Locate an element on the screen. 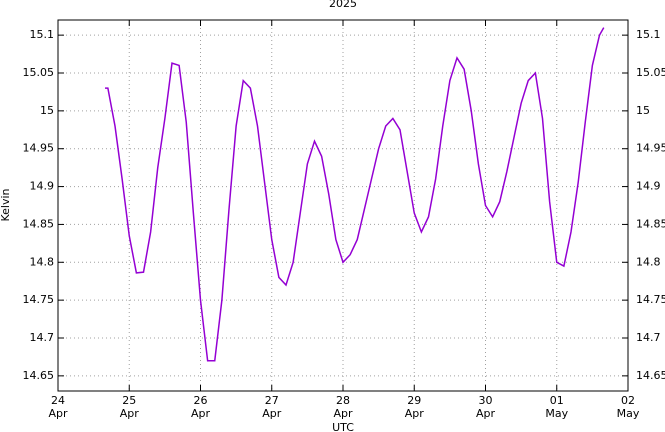  y2-tick-label: 15 is located at coordinates (643, 110).